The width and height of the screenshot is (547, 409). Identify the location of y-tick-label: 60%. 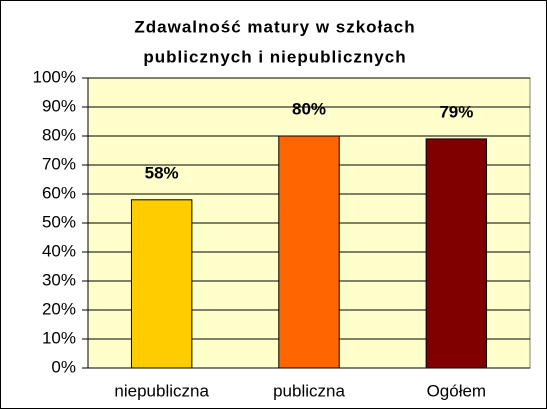
(59, 192).